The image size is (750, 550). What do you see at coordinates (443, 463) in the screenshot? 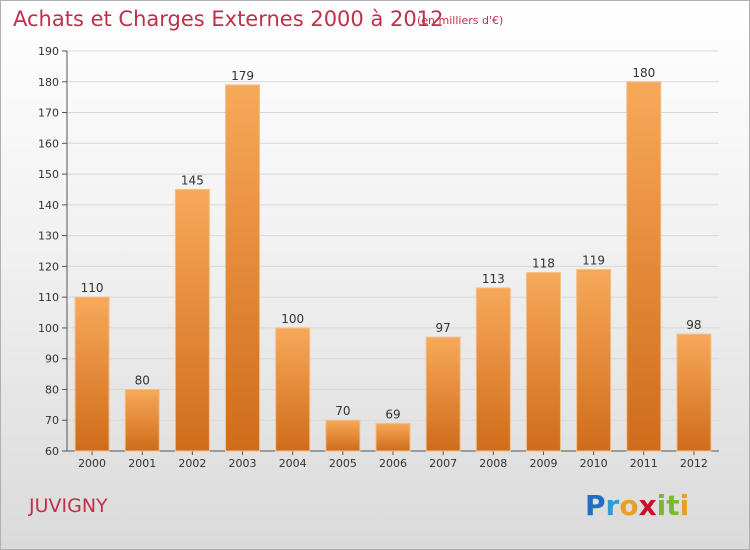
I see `x-tick-label-2007: 2007` at bounding box center [443, 463].